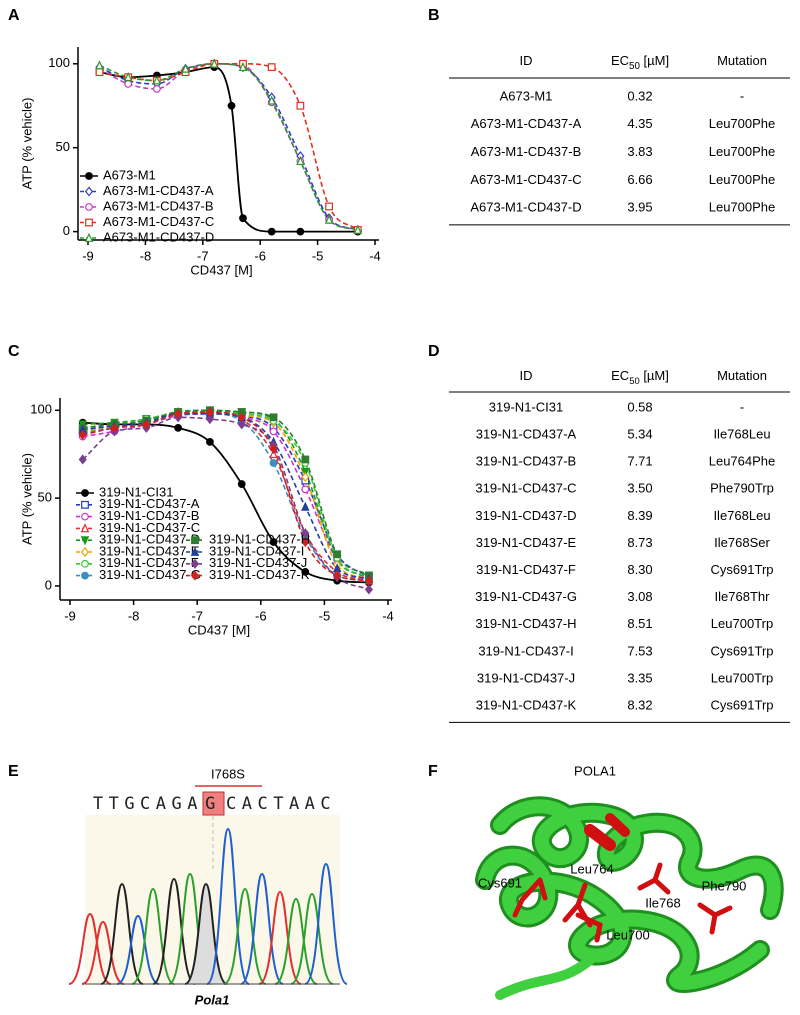  What do you see at coordinates (500, 882) in the screenshot?
I see `residue-label: Cys691` at bounding box center [500, 882].